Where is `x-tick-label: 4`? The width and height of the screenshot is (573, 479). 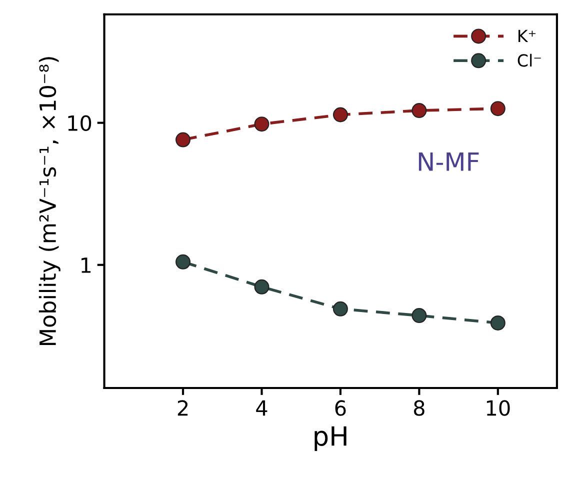
x-tick-label: 4 is located at coordinates (262, 408).